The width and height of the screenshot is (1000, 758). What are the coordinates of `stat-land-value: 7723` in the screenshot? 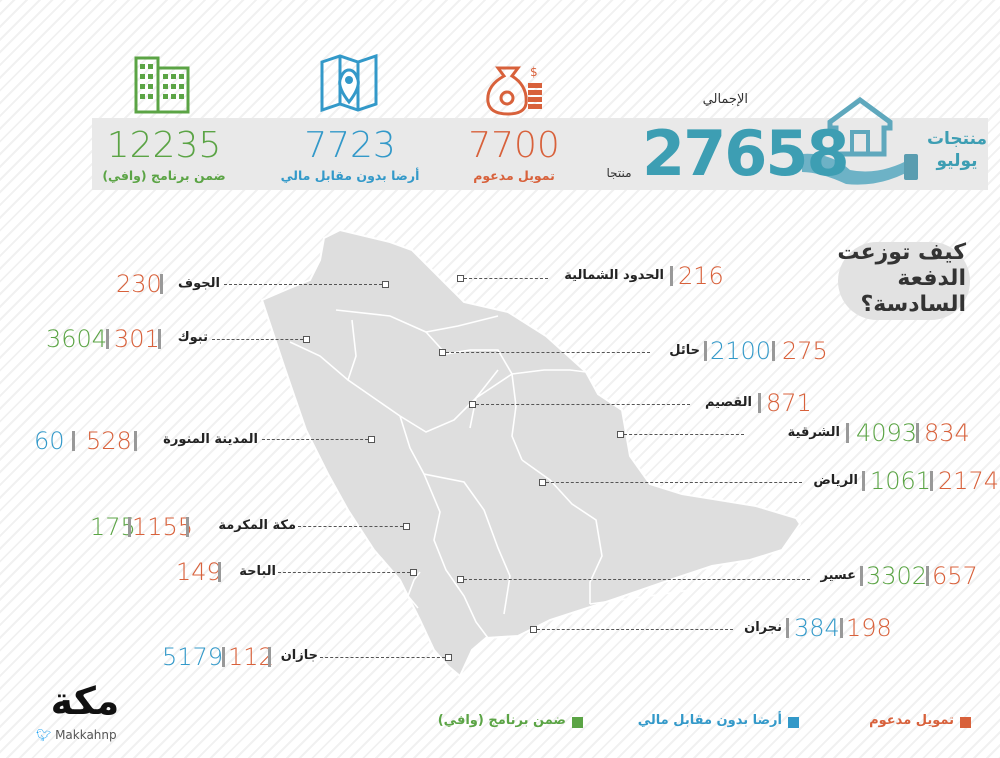 It's located at (350, 145).